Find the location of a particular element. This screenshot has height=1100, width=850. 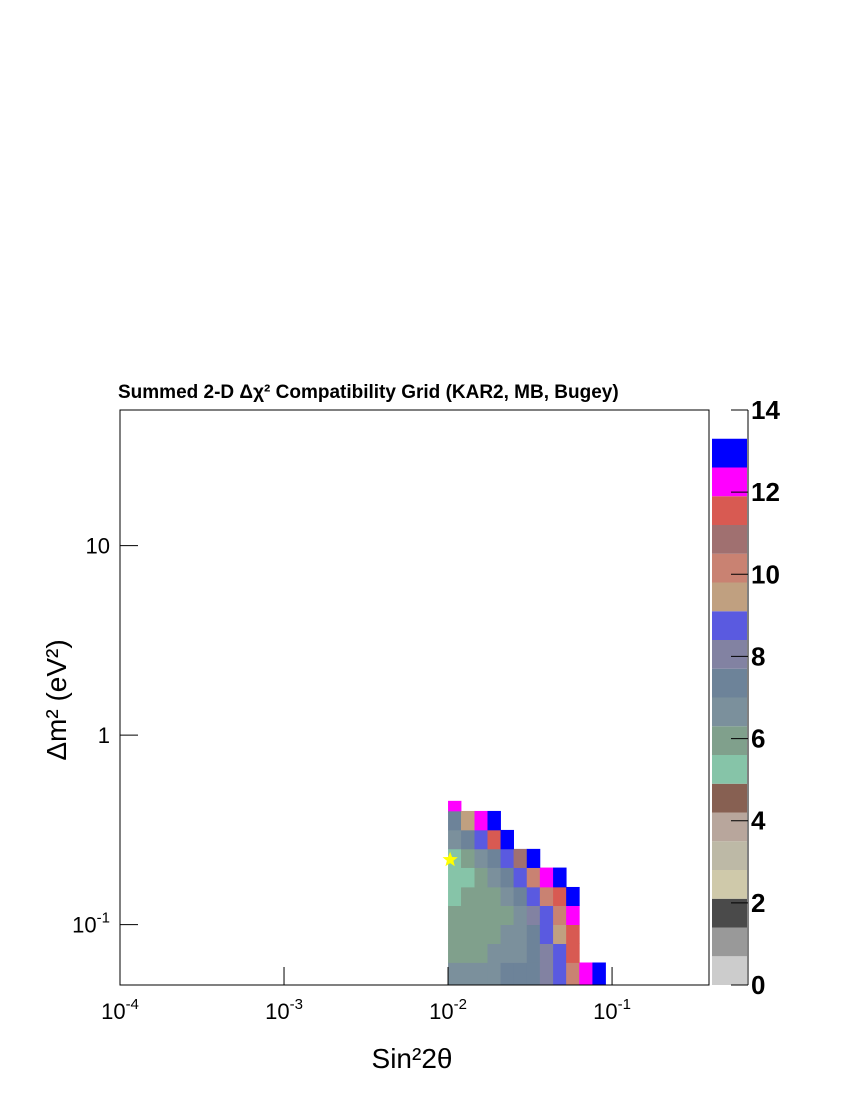

colorbar-tick-label: 14 is located at coordinates (765, 410).